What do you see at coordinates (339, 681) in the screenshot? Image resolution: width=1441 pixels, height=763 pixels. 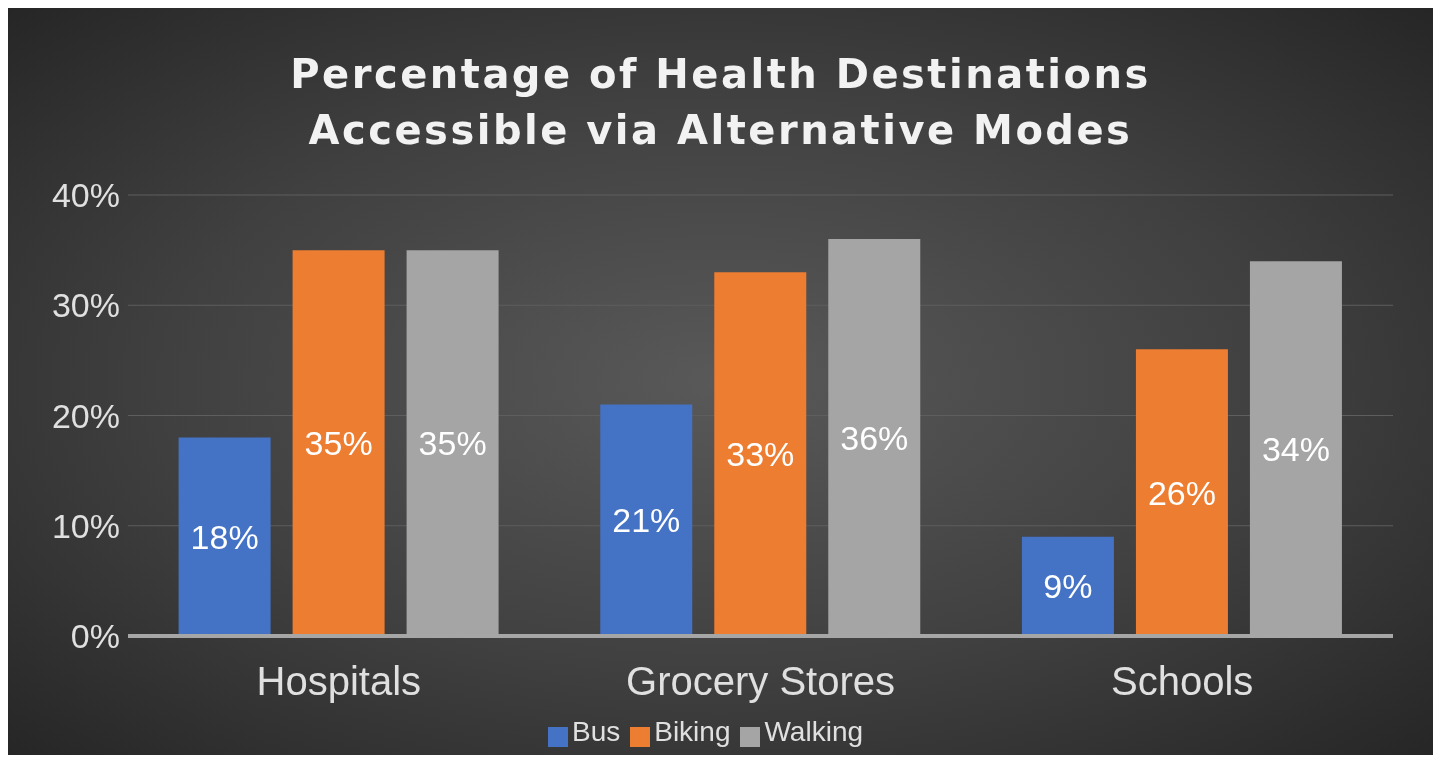 I see `x-tick-label: Hospitals` at bounding box center [339, 681].